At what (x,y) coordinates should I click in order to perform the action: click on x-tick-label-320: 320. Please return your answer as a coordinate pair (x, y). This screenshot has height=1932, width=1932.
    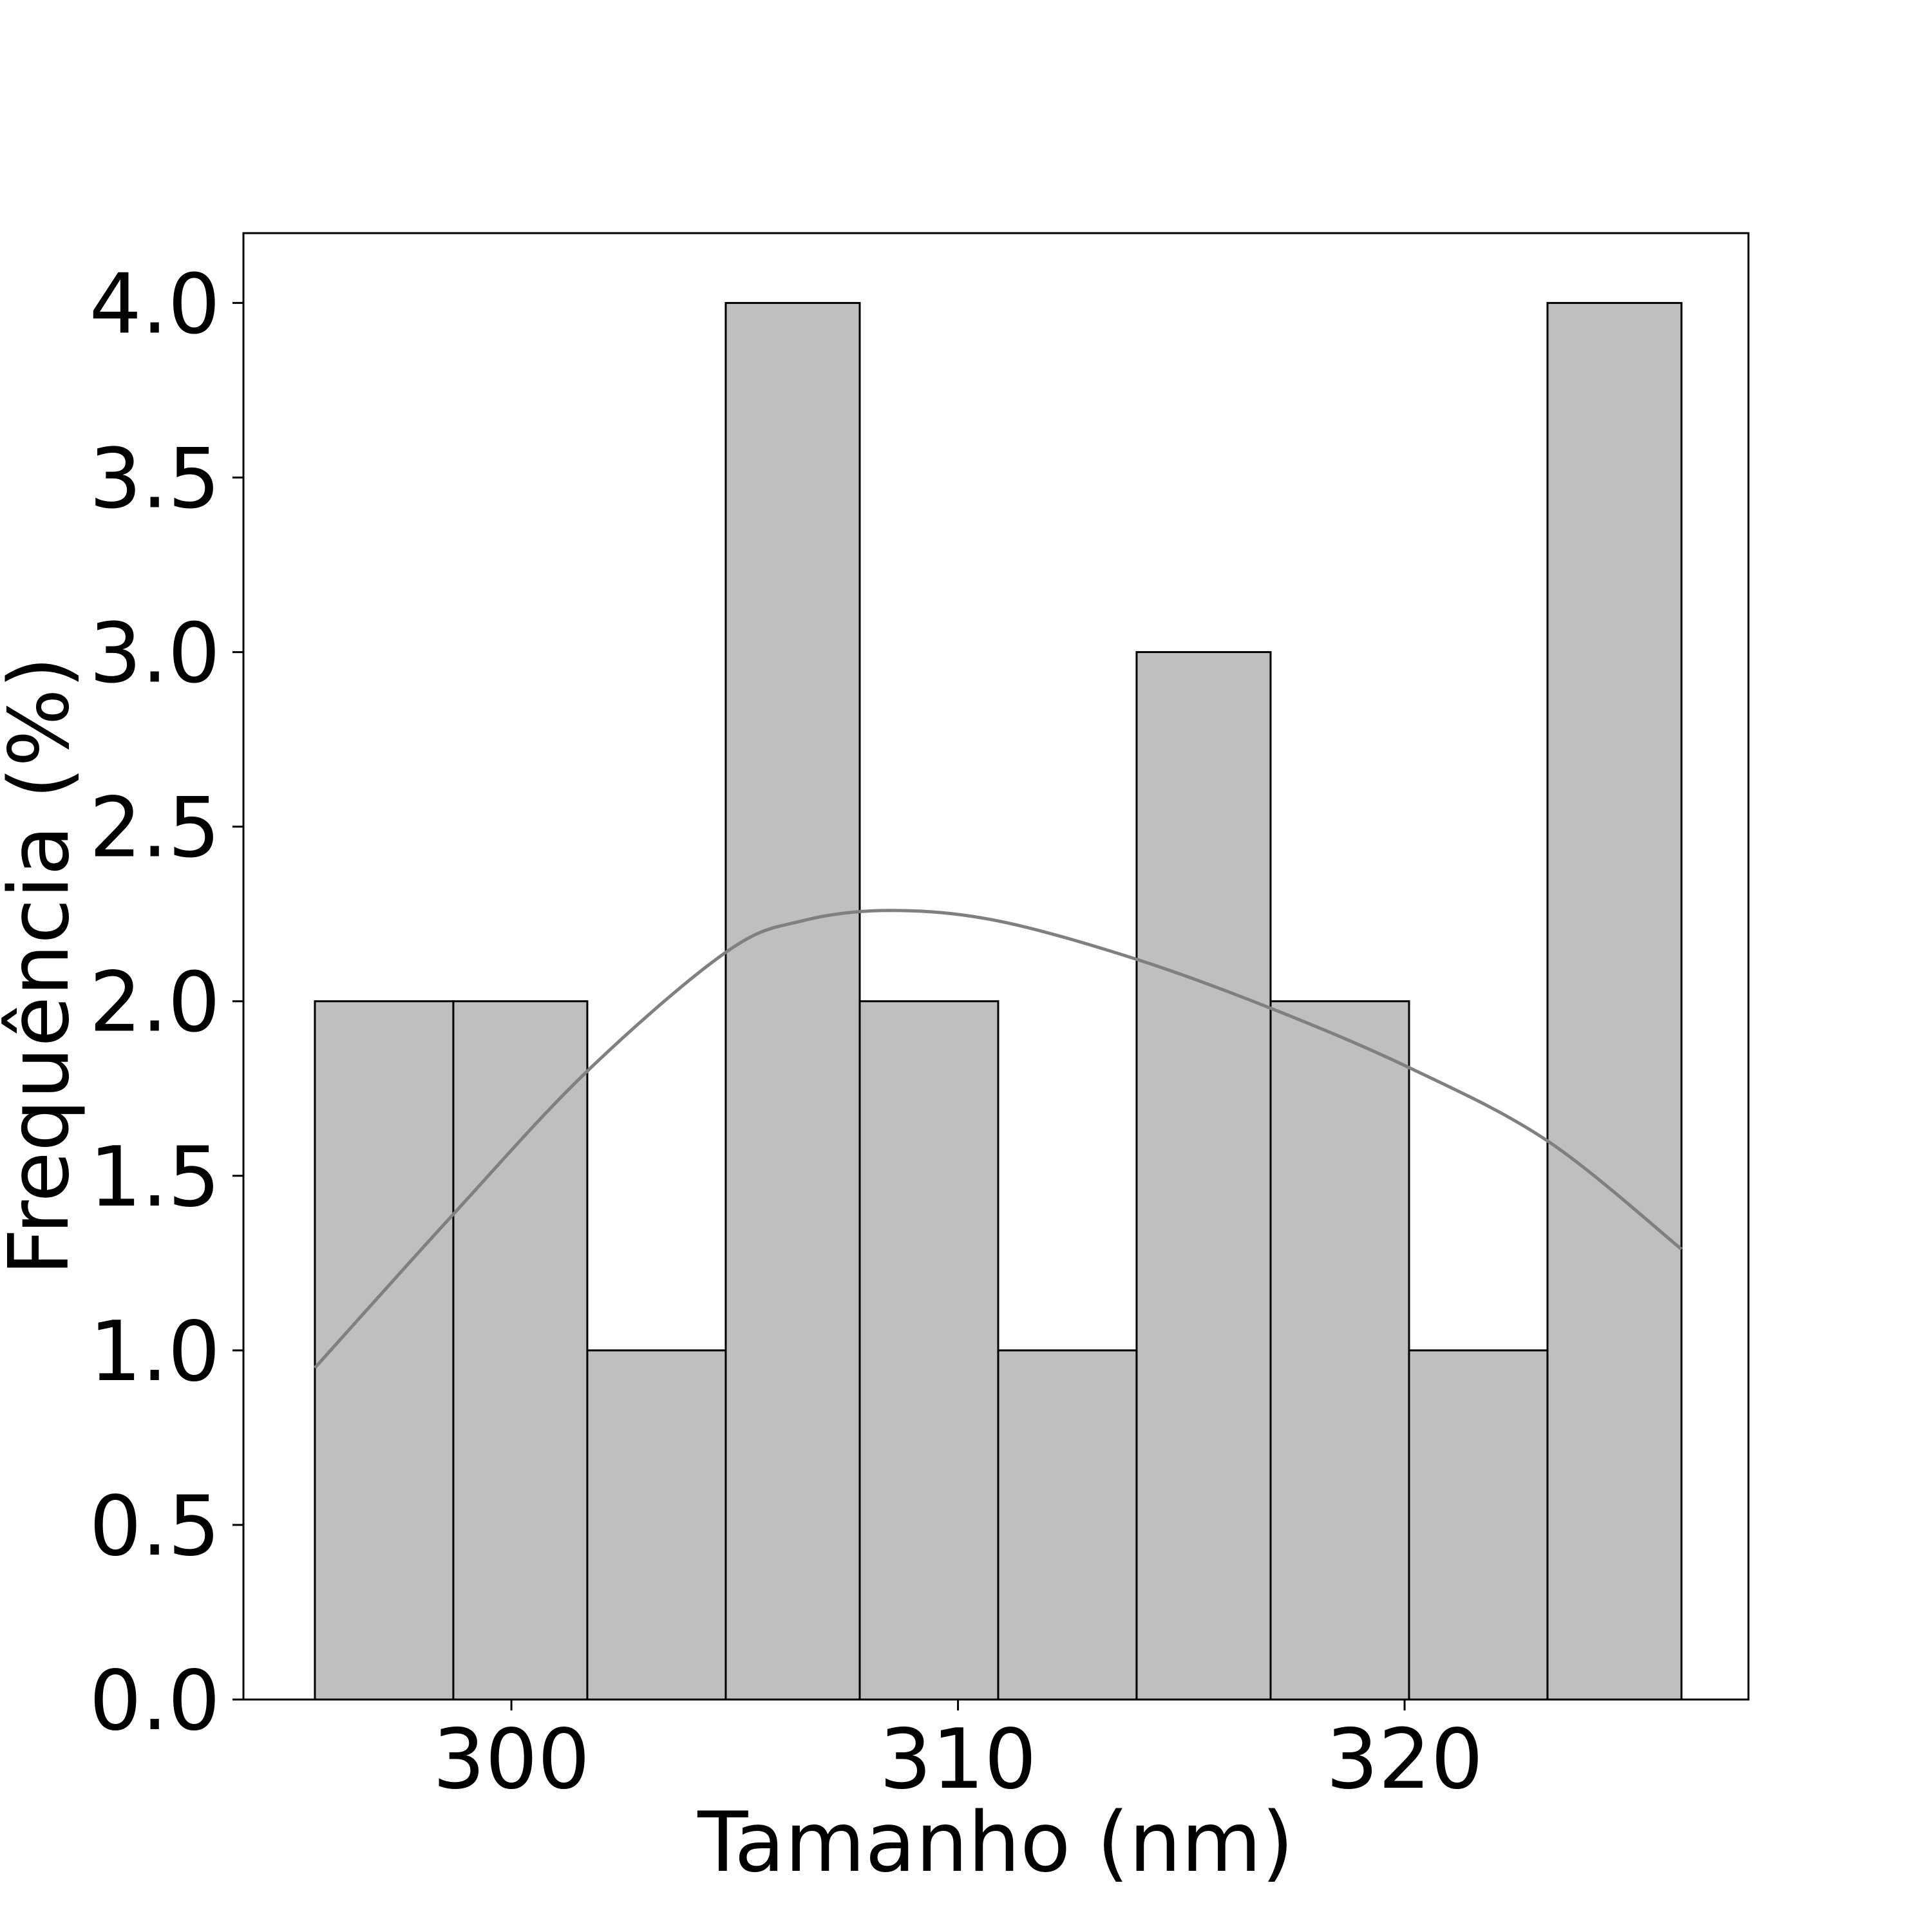
    Looking at the image, I should click on (1405, 1760).